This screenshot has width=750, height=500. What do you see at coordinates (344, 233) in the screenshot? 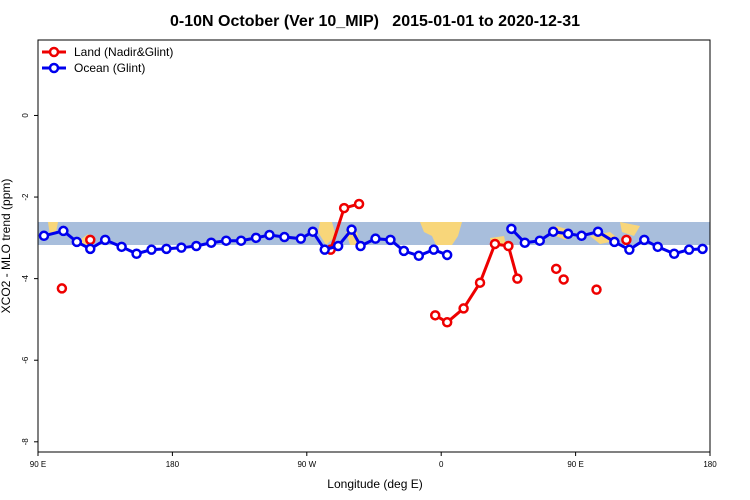
I see `land-shapes` at bounding box center [344, 233].